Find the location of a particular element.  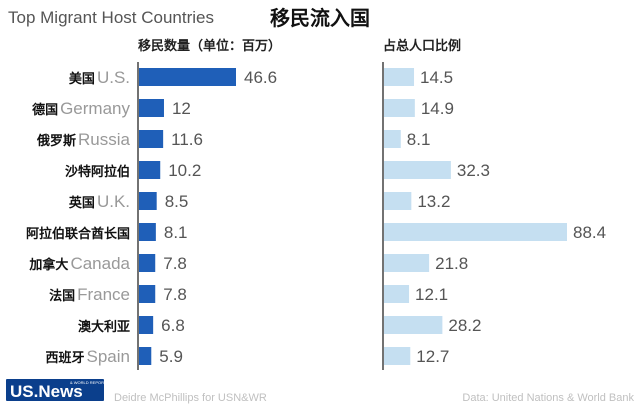

usnews-logo: US.News & WORLD REPORT is located at coordinates (56, 390).